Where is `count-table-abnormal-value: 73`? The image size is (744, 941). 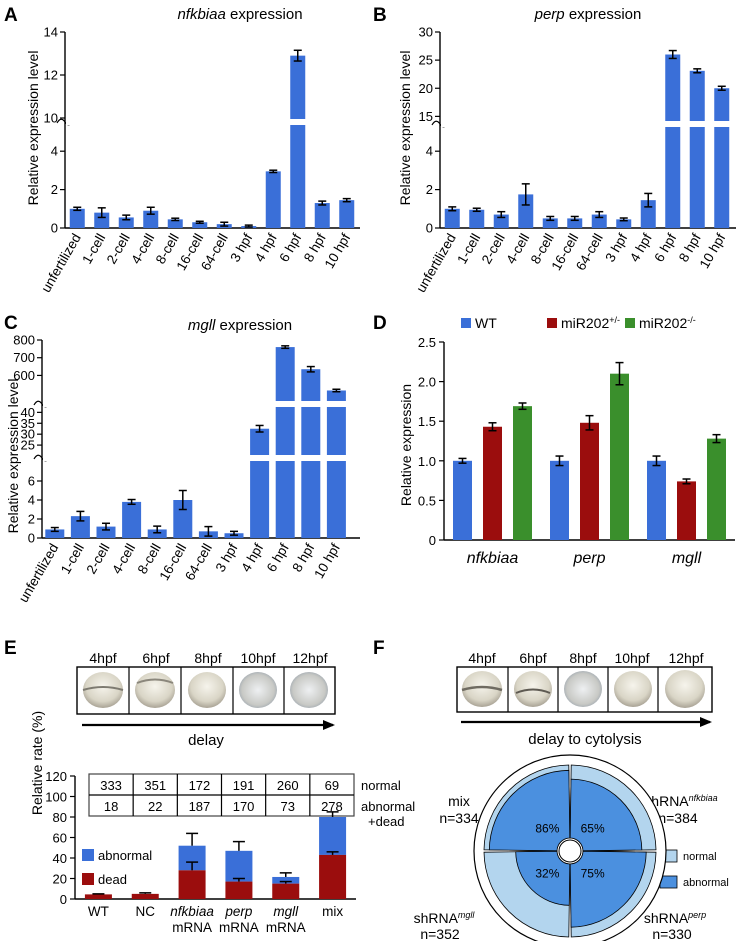
count-table-abnormal-value: 73 is located at coordinates (288, 806).